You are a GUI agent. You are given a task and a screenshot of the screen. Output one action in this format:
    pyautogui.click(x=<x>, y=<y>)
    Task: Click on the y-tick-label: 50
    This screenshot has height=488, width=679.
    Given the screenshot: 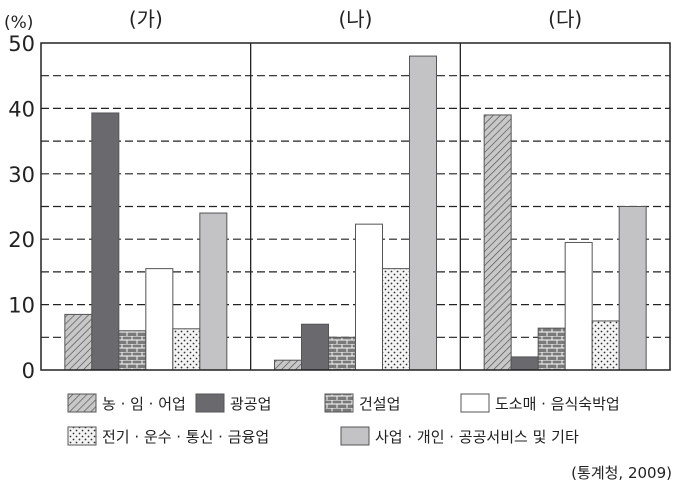 What is the action you would take?
    pyautogui.click(x=21, y=44)
    